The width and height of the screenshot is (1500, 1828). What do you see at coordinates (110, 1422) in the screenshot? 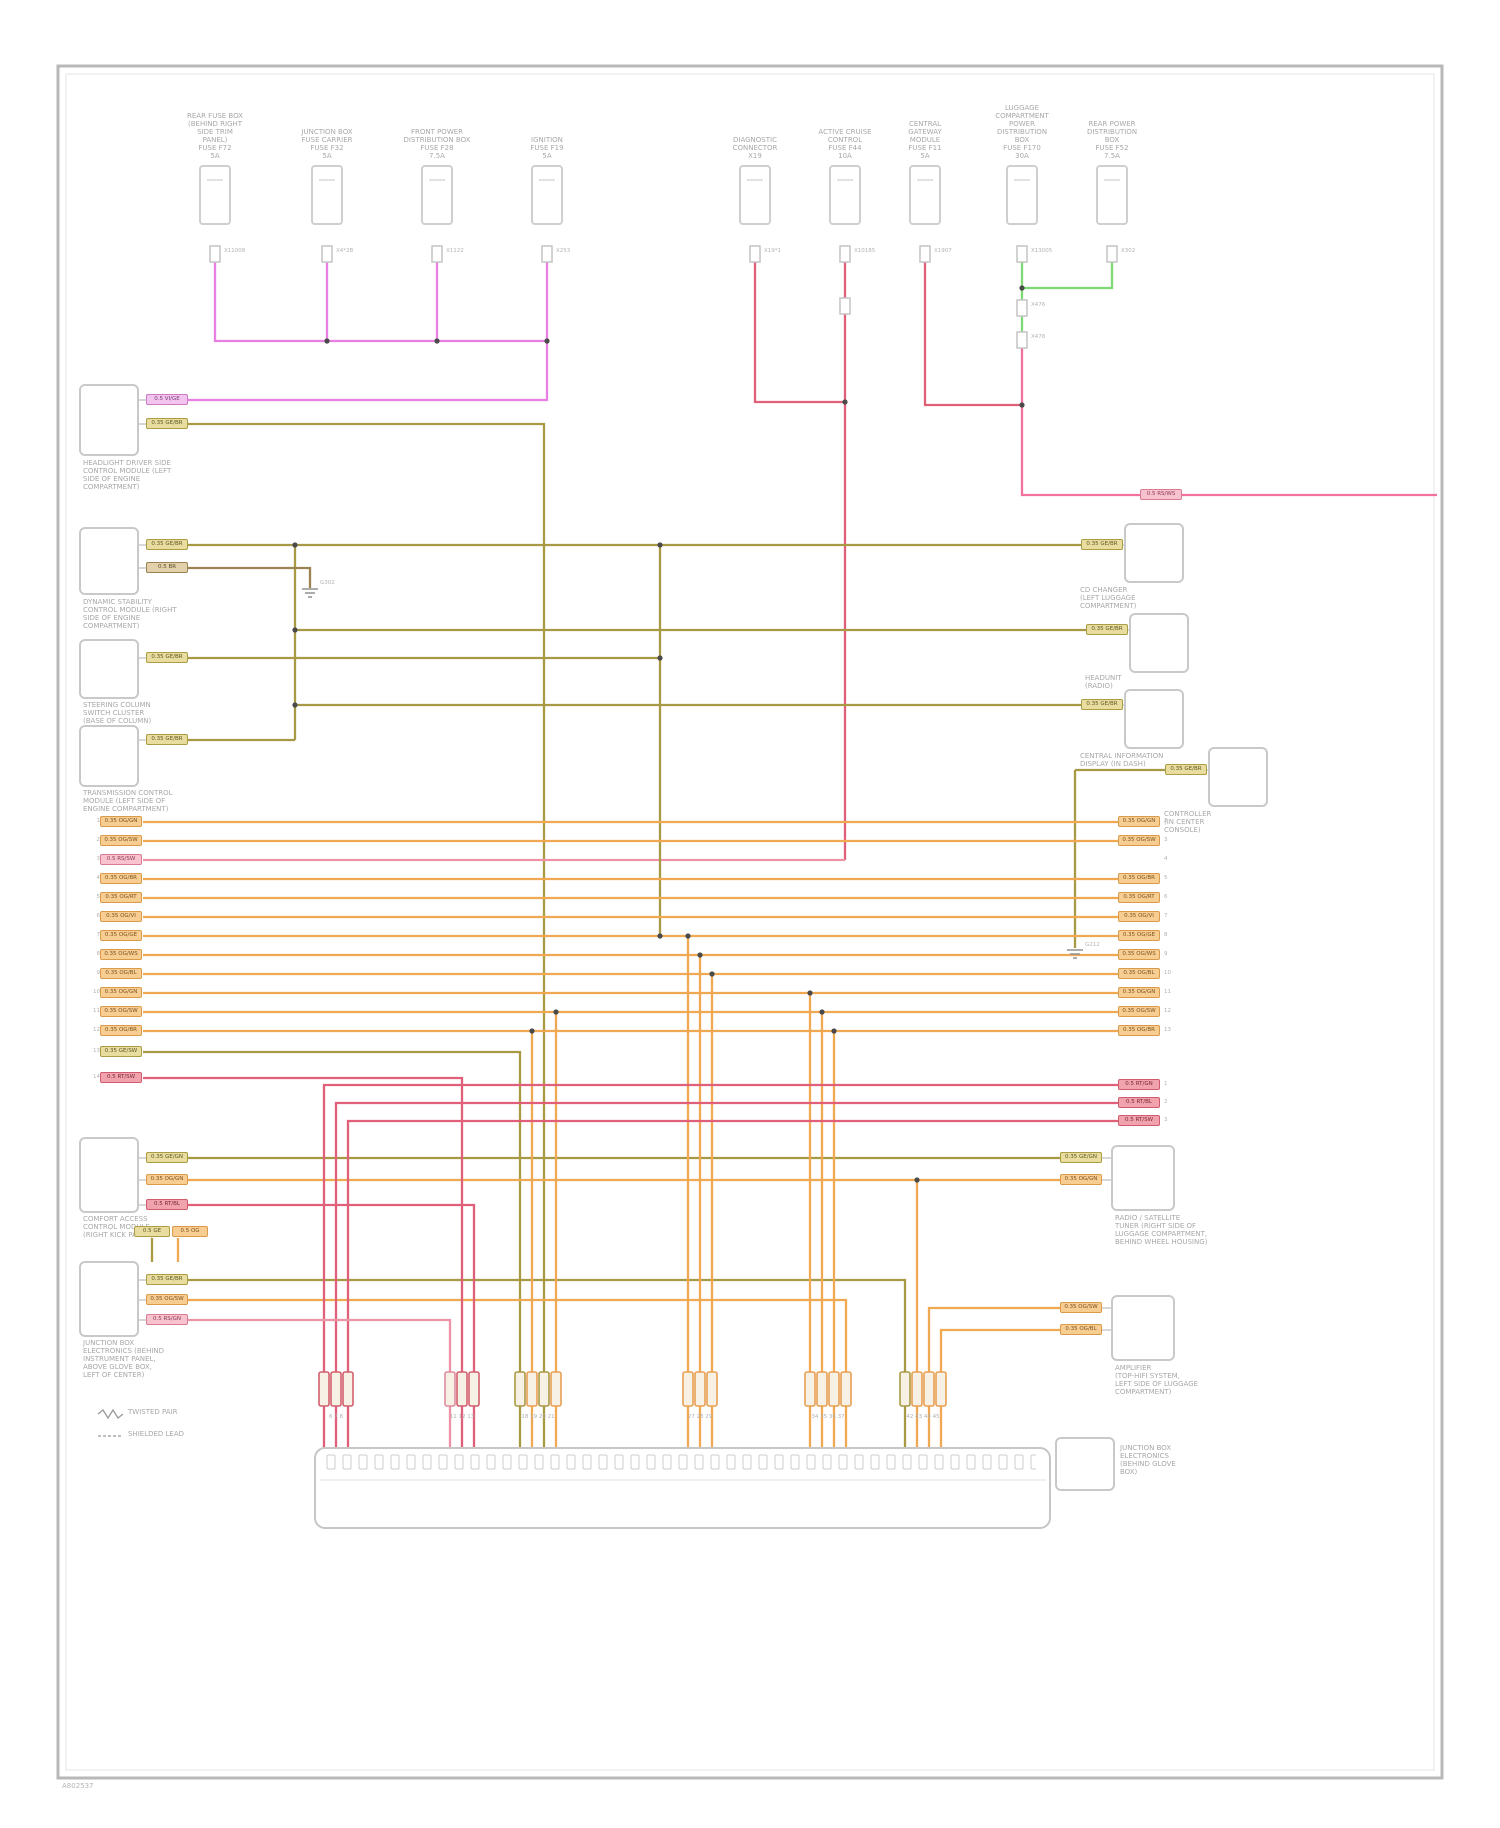
I see `legend-symbols` at bounding box center [110, 1422].